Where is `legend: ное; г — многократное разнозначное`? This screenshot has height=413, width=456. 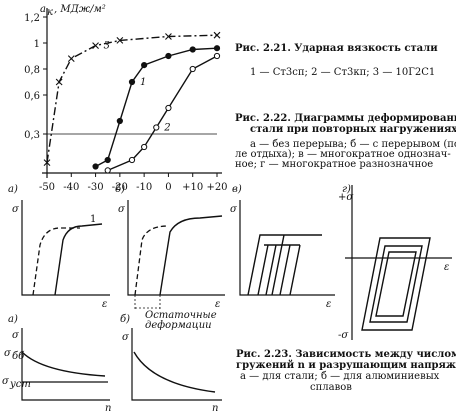
legend: ное; г — многократное разнозначное is located at coordinates (334, 164).